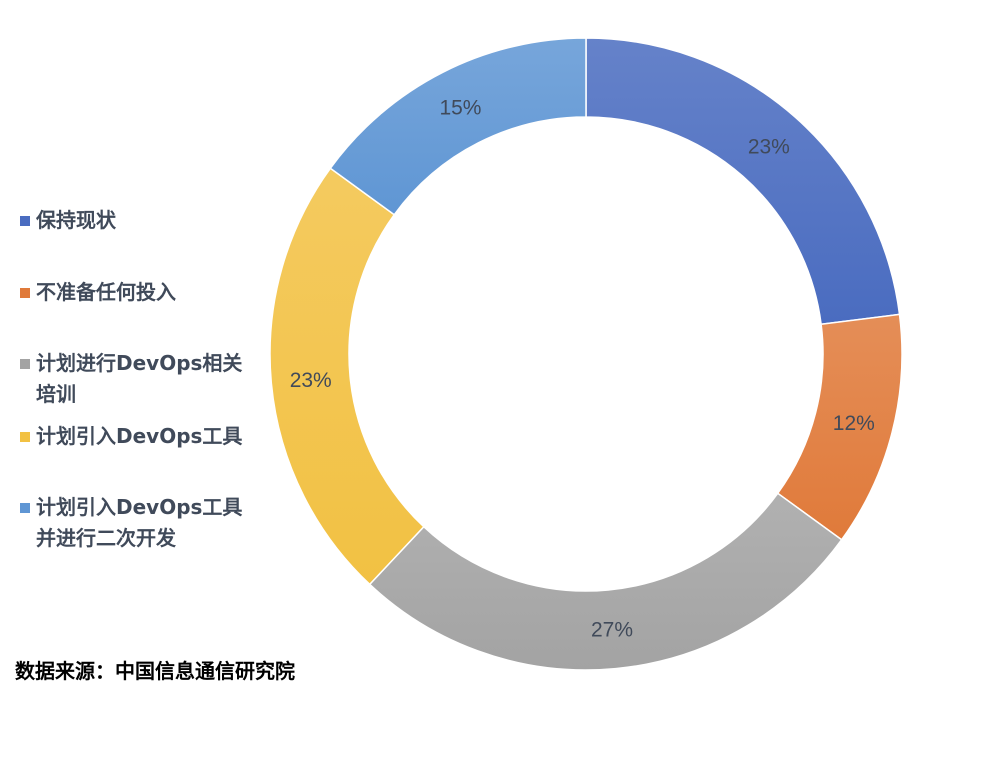 The width and height of the screenshot is (1000, 759). I want to click on legend-item-training: 计划进行DevOps相关培训, so click(140, 379).